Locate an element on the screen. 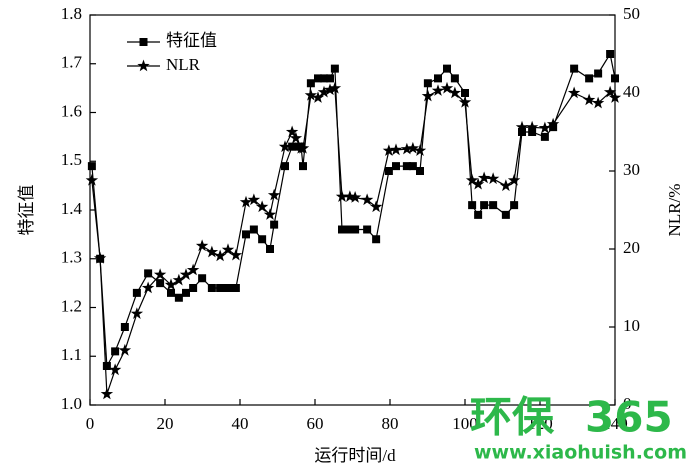  x-tick-label: 60 is located at coordinates (315, 423).